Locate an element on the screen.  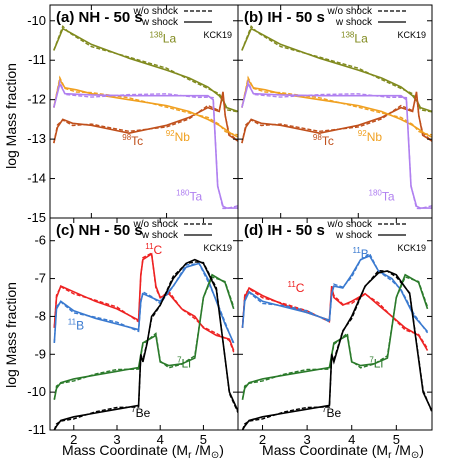
ytick-label: -9 is located at coordinates (40, 353).